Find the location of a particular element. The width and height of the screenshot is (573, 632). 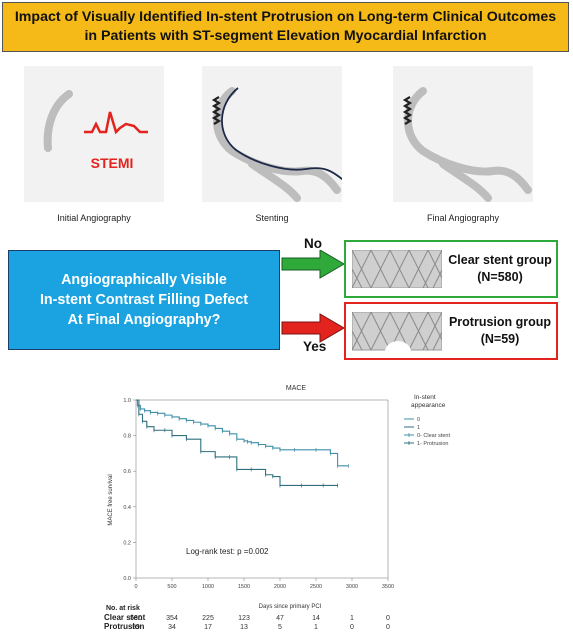

risk-table-cell: 59 is located at coordinates (136, 627).